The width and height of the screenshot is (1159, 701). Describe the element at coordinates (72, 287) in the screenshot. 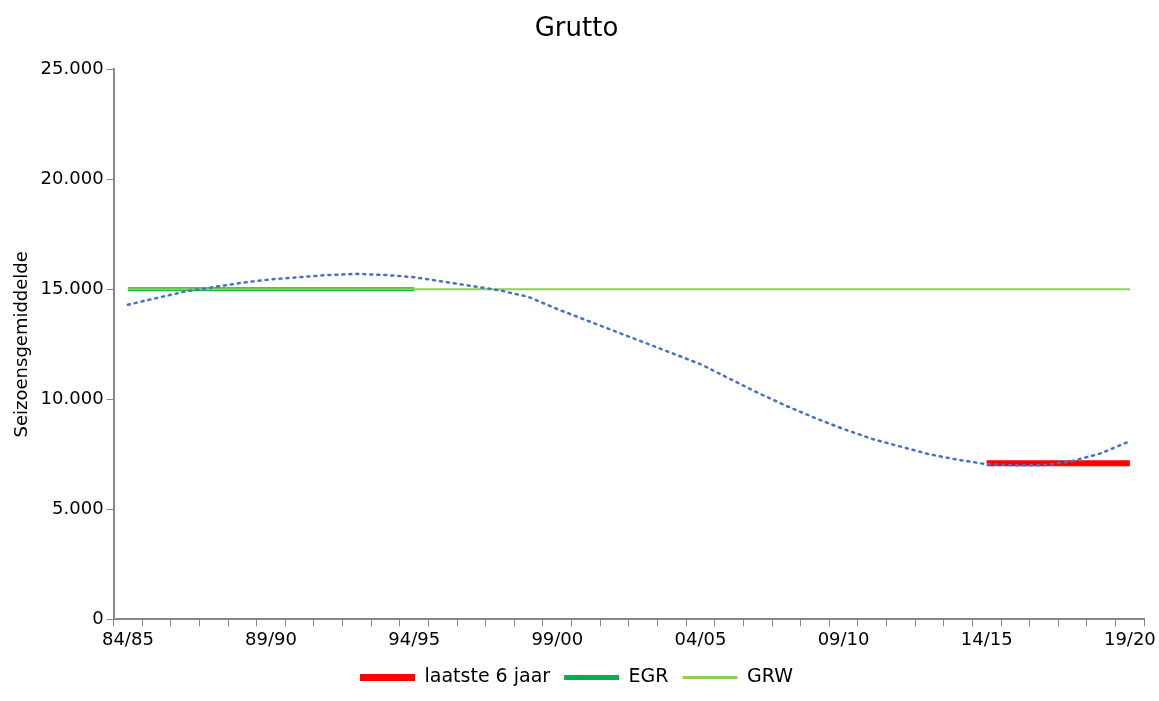

I see `y-tick-label: 15.000` at that location.